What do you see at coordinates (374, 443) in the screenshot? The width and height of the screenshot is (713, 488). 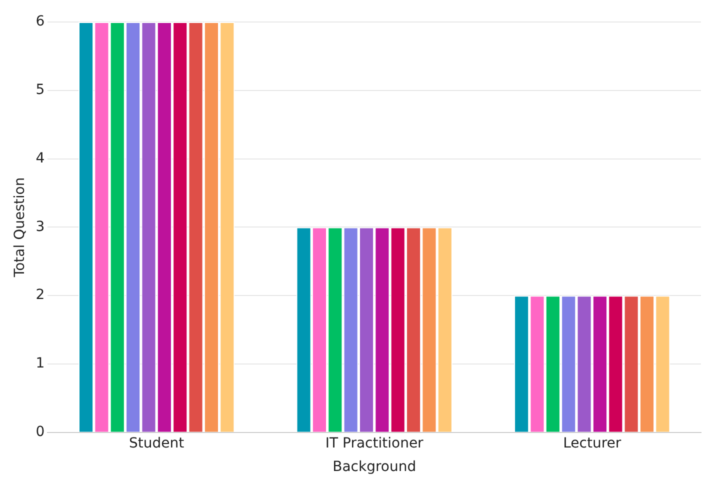 I see `x-tick-label: IT Practitioner` at bounding box center [374, 443].